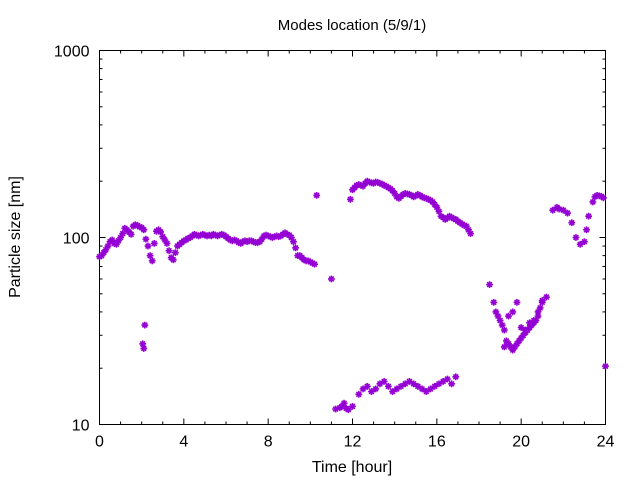  I want to click on y-tick-label: 100, so click(76, 239).